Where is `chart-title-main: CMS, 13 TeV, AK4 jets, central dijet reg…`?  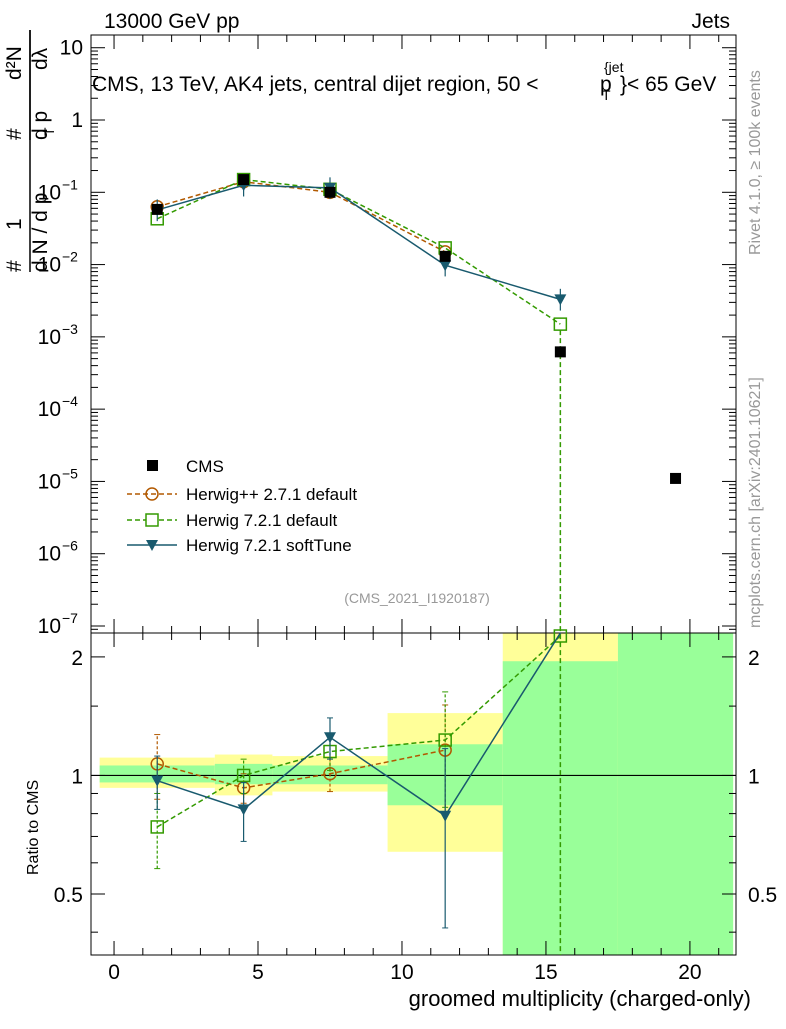
chart-title-main: CMS, 13 TeV, AK4 jets, central dijet reg… is located at coordinates (315, 84).